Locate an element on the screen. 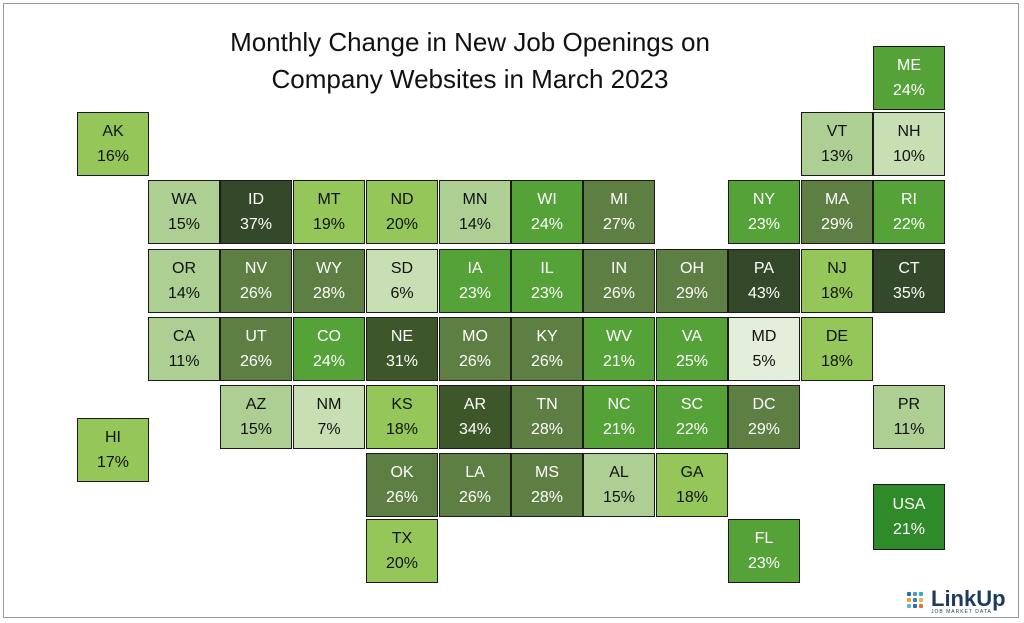  state-abbr-label: ND is located at coordinates (402, 199).